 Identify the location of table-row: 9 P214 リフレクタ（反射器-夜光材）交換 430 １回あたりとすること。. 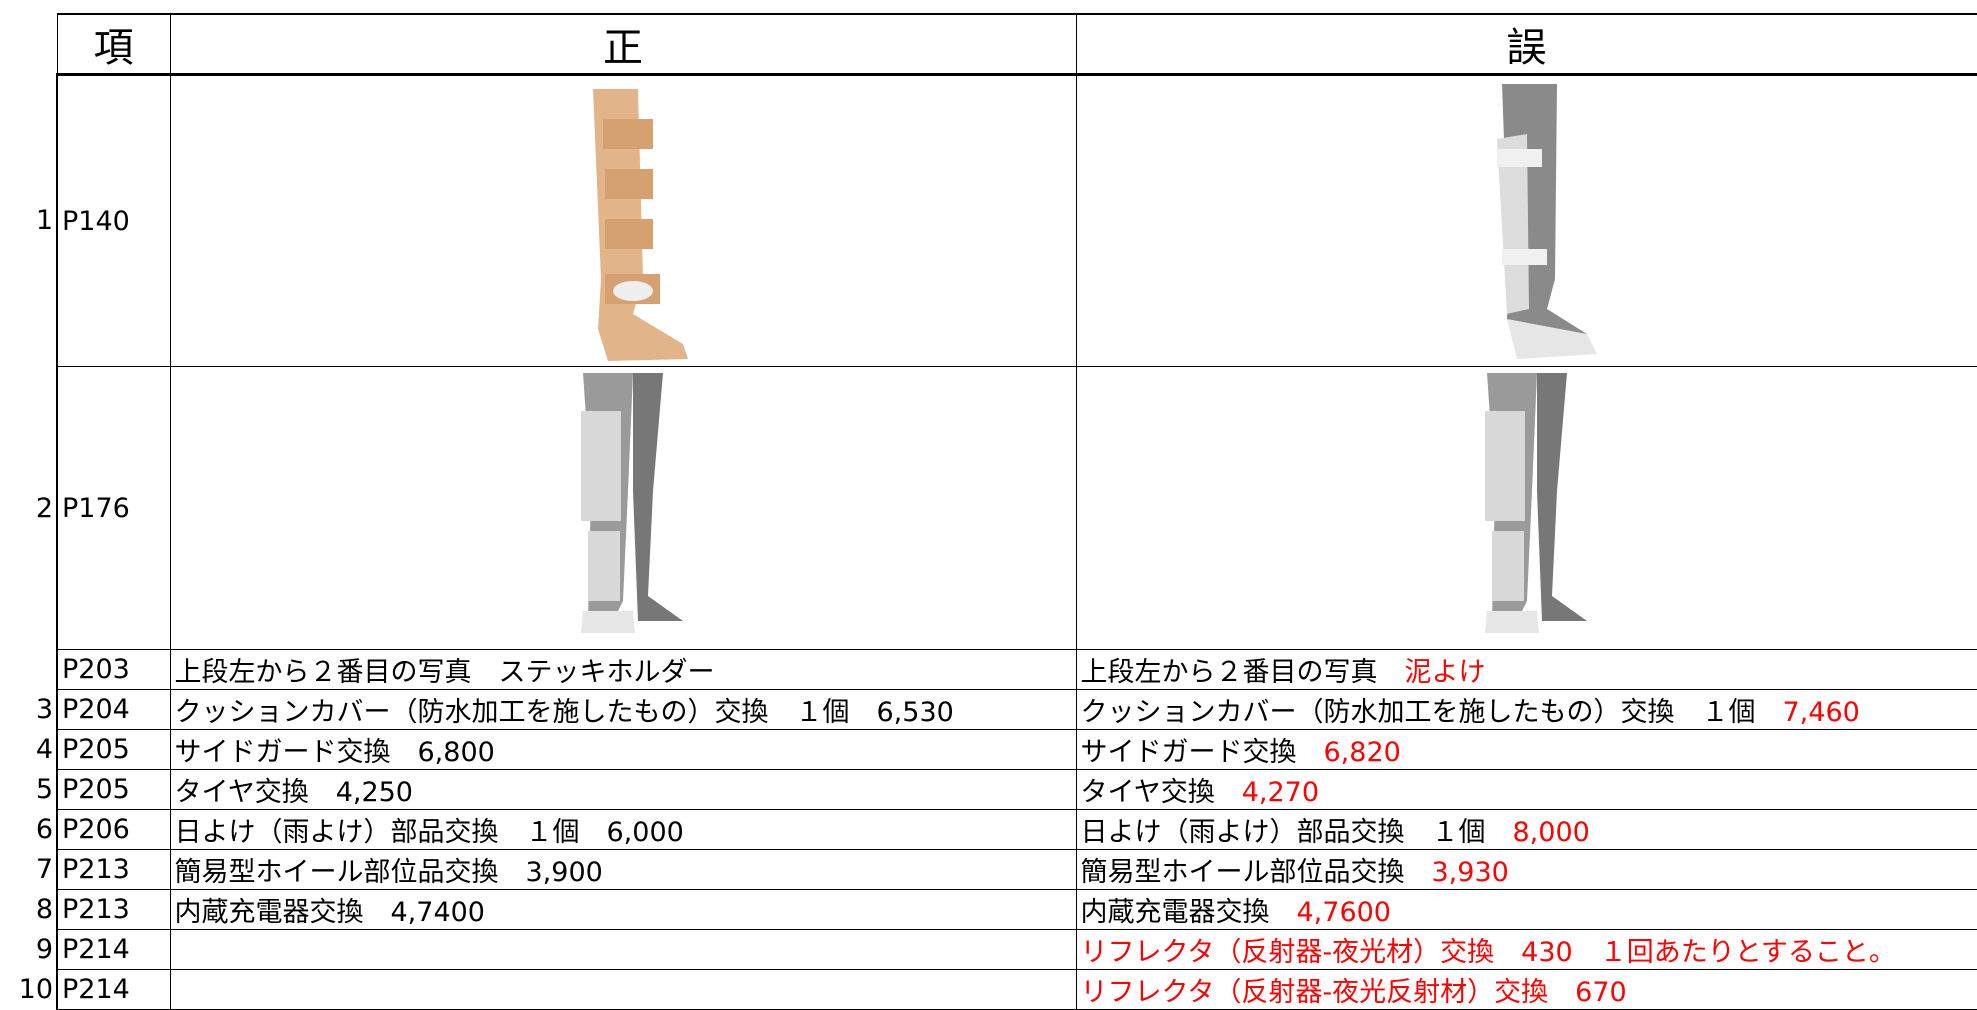
(988, 949).